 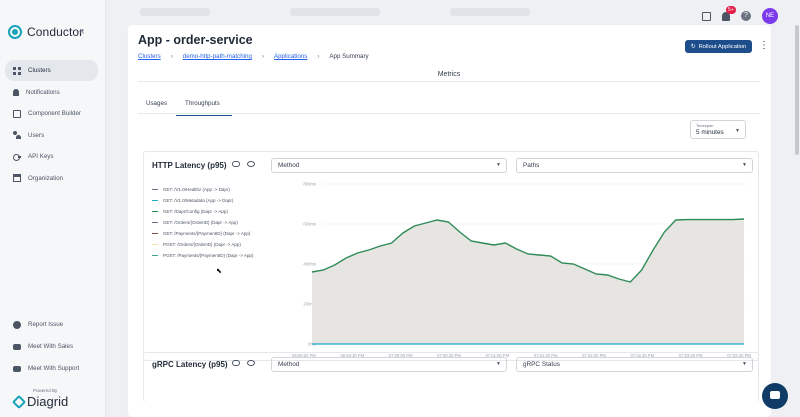 What do you see at coordinates (45, 32) in the screenshot?
I see `brand-logo: Conductor` at bounding box center [45, 32].